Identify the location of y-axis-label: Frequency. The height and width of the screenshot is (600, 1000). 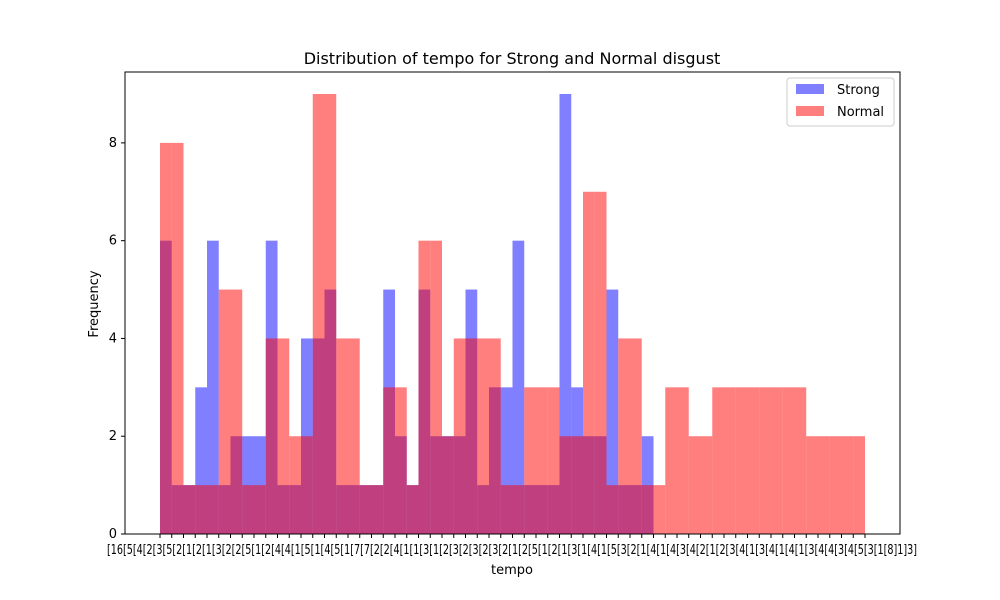
(94, 303).